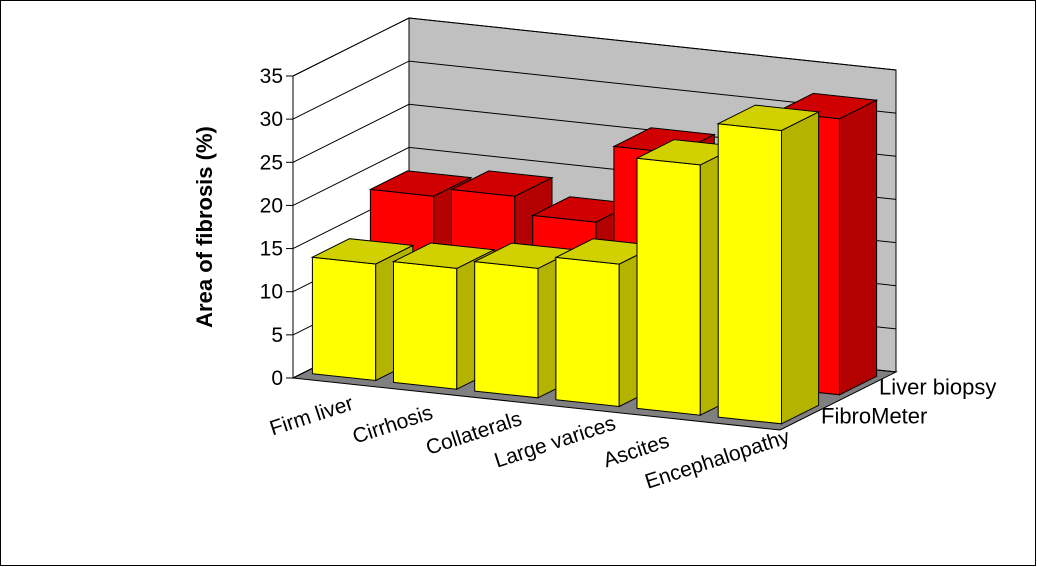  Describe the element at coordinates (271, 205) in the screenshot. I see `y-tick-label: 20` at that location.